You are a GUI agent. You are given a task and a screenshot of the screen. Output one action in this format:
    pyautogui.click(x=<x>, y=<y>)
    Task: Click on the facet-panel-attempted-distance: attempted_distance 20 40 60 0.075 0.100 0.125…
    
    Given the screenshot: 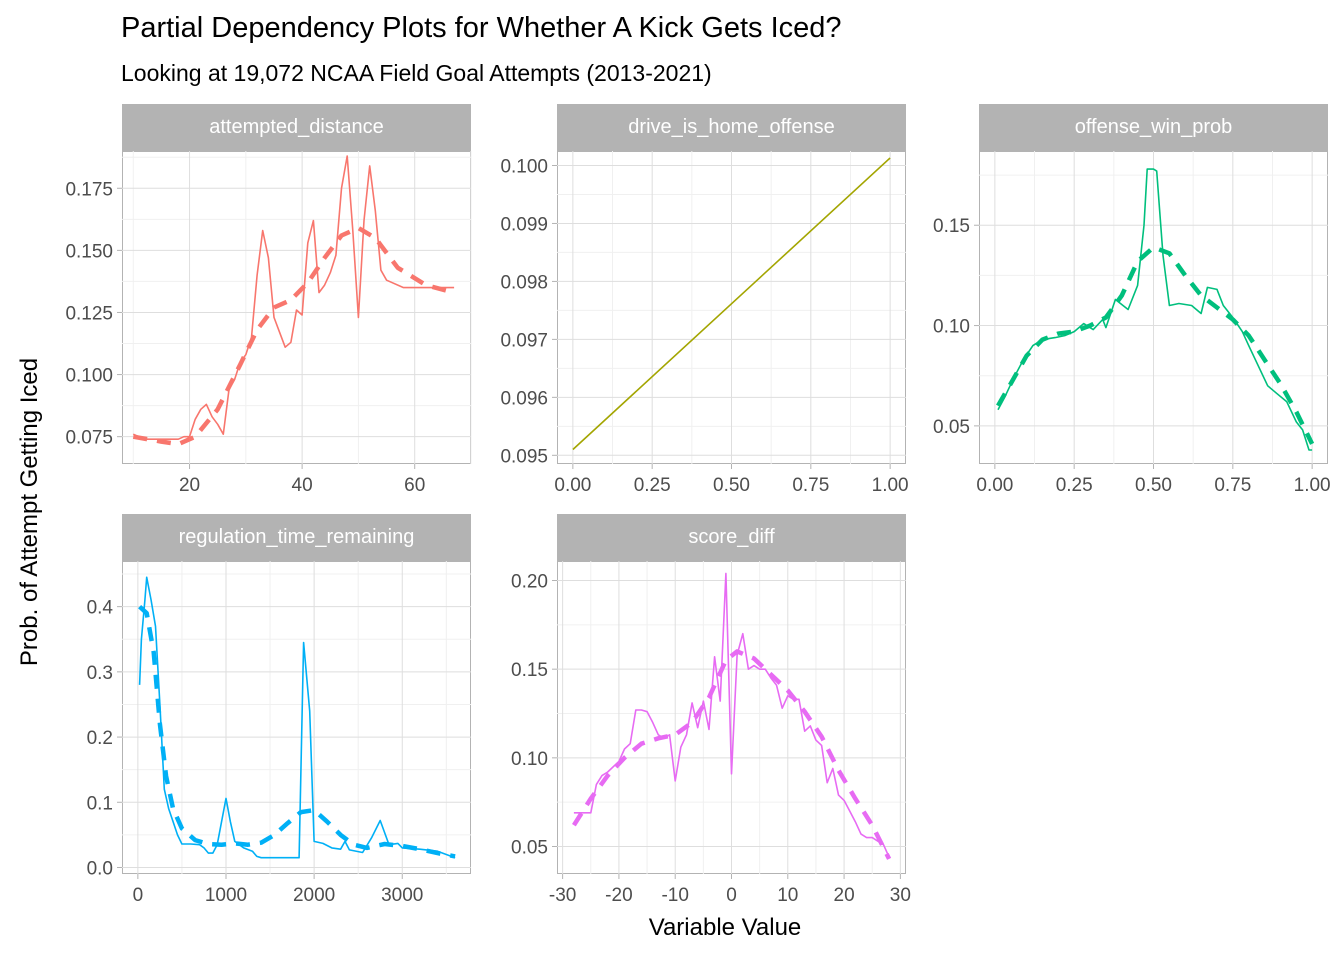 What is the action you would take?
    pyautogui.click(x=268, y=300)
    